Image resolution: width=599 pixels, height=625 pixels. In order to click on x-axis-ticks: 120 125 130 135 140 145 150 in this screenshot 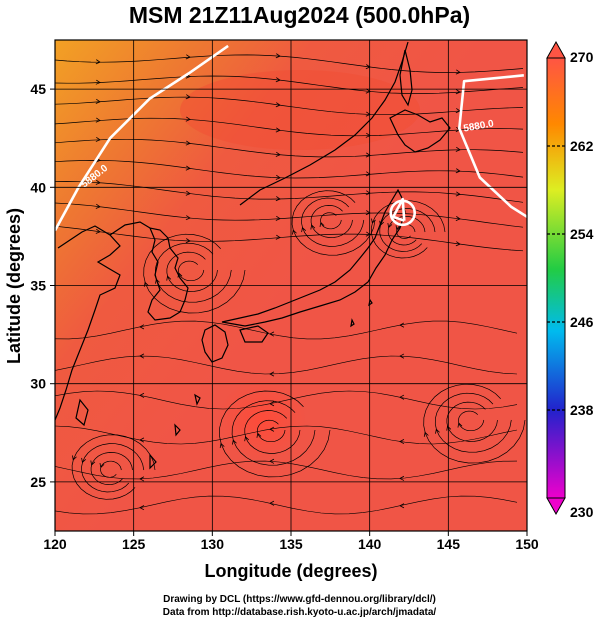, I will do `click(291, 541)`.